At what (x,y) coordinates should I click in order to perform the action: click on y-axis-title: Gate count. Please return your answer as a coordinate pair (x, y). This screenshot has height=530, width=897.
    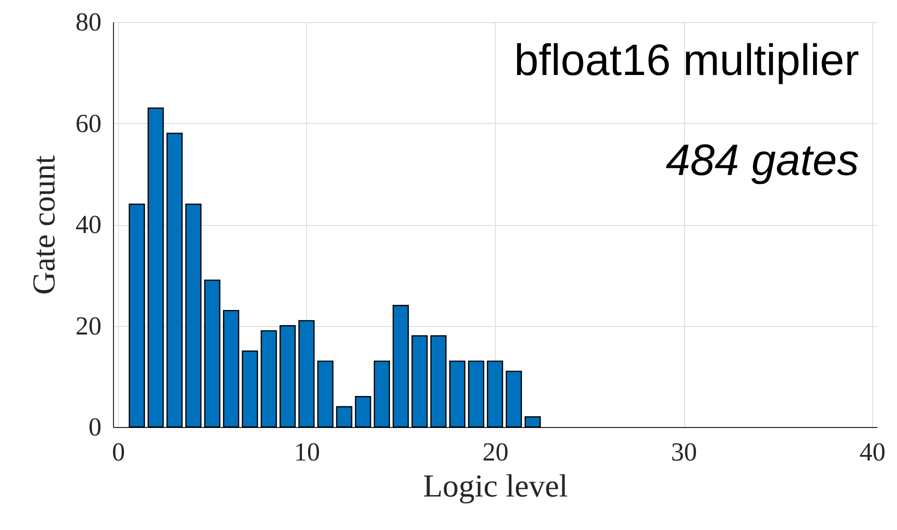
    Looking at the image, I should click on (44, 225).